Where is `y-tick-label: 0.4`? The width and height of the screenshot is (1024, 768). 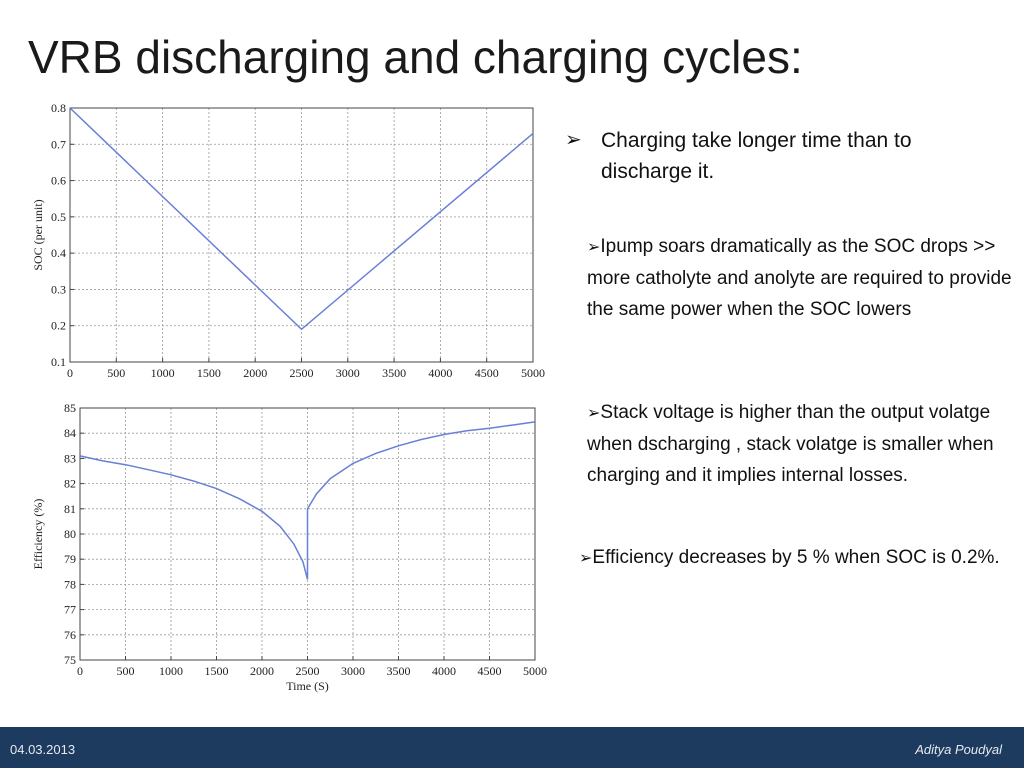
y-tick-label: 0.4 is located at coordinates (58, 253).